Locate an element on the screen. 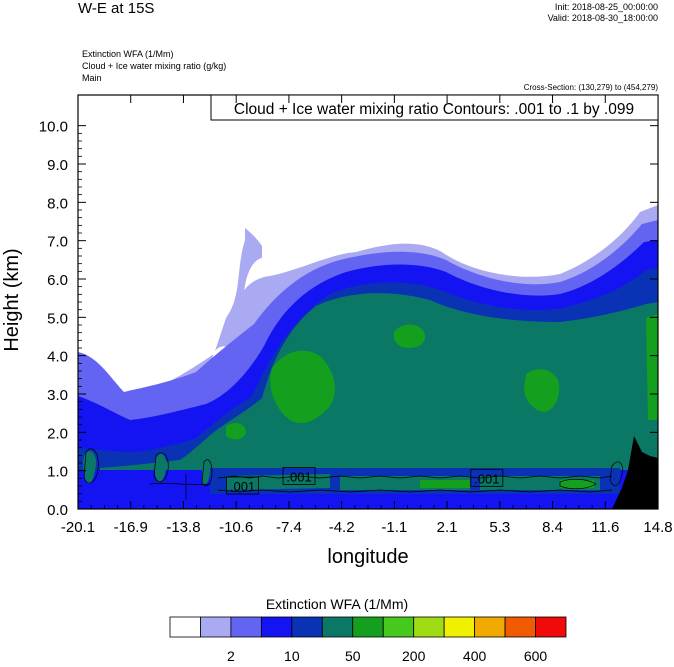 The image size is (674, 667). contour-lines is located at coordinates (353, 474).